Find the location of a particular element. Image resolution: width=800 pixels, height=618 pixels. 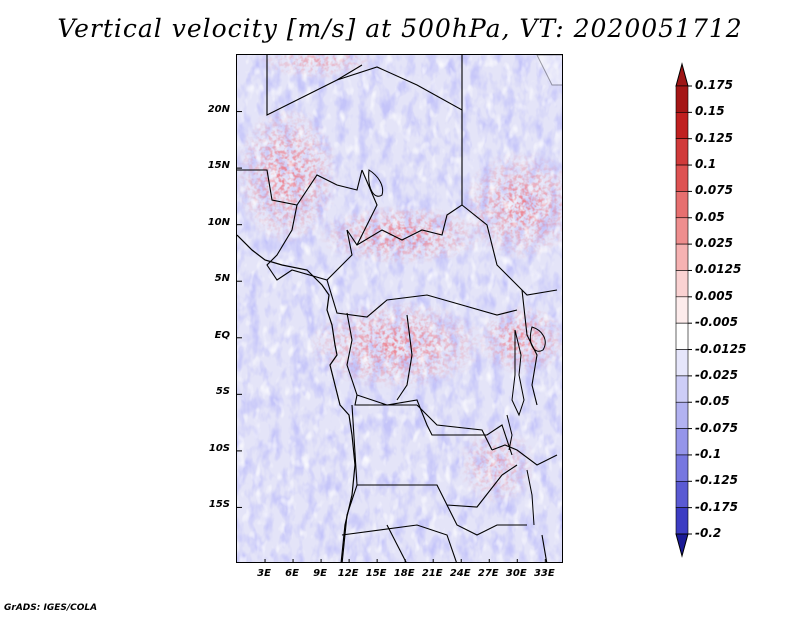

lat-tick-label: 15S is located at coordinates (219, 505).